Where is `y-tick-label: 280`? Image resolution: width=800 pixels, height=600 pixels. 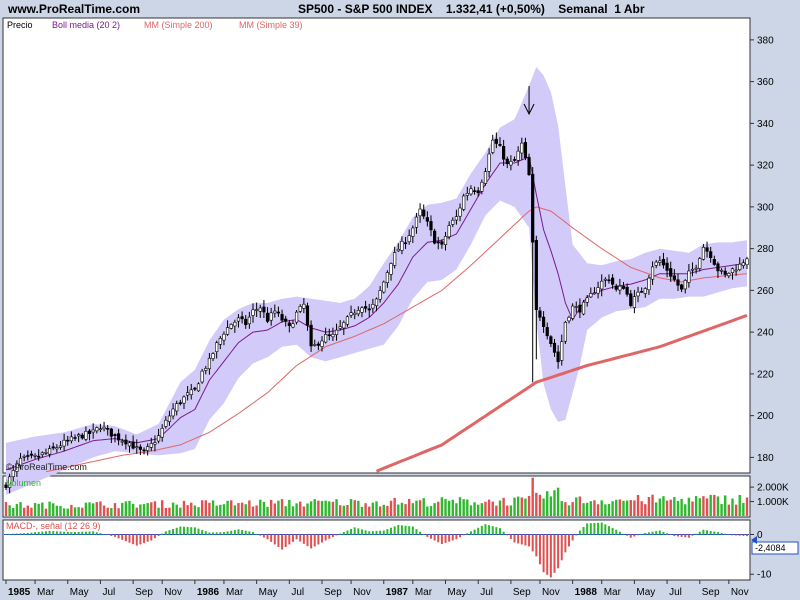 y-tick-label: 280 is located at coordinates (765, 249).